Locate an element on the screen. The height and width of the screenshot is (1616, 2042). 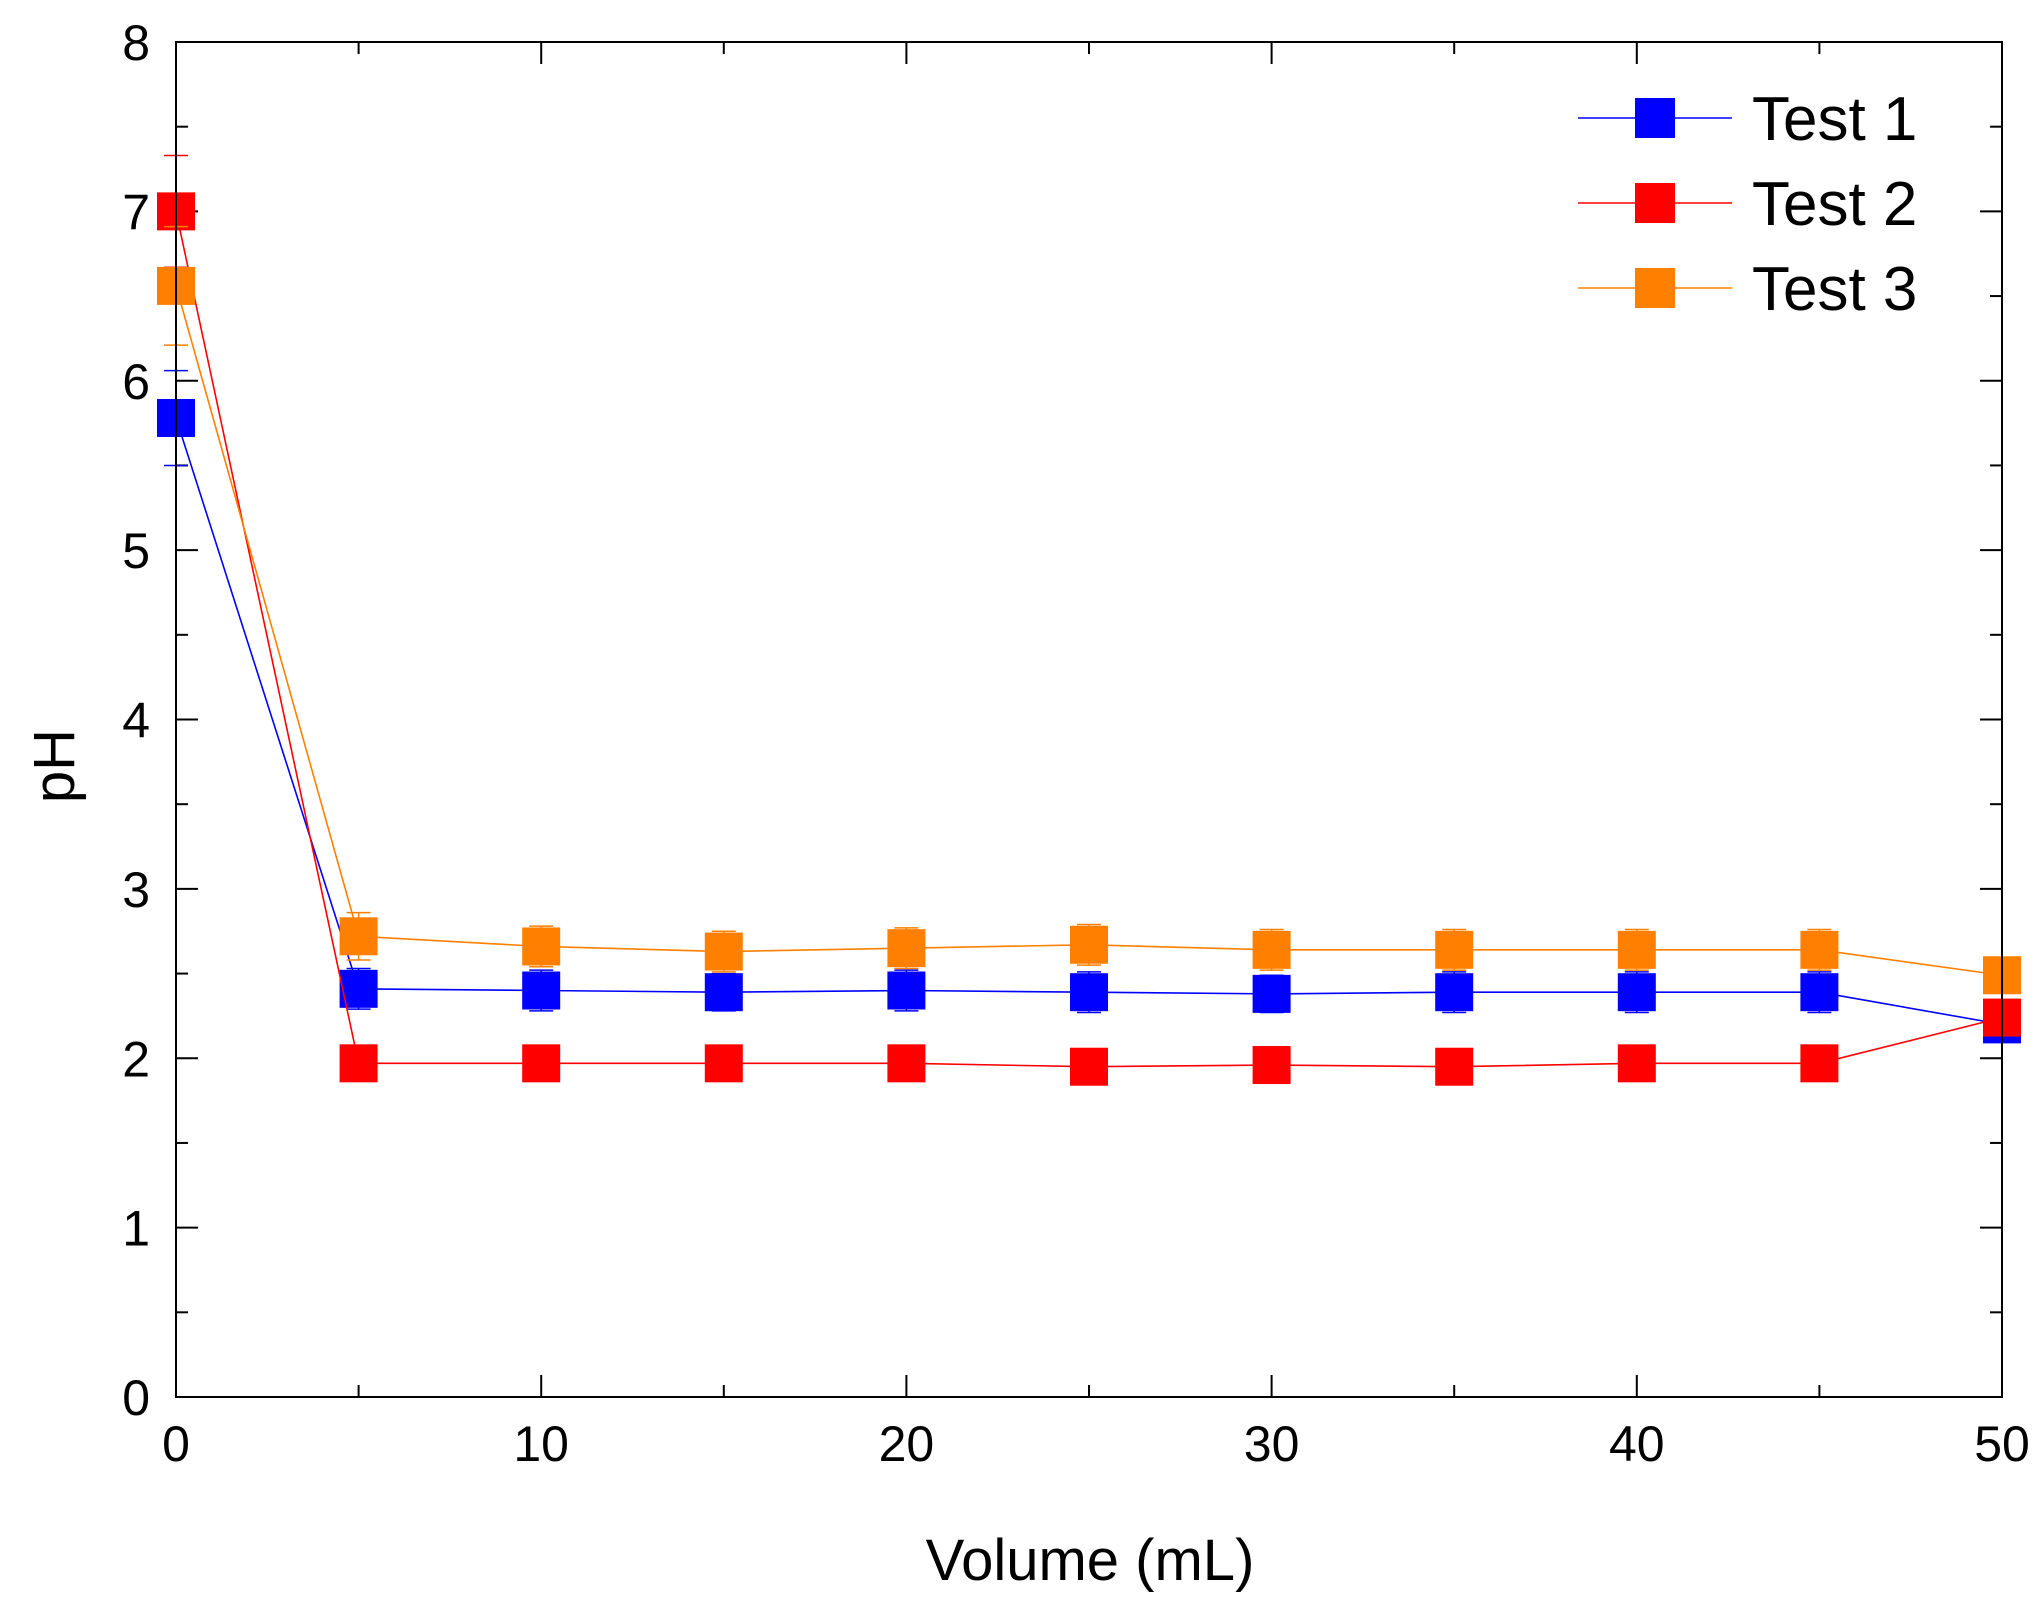
legend-label: Test 3 is located at coordinates (1834, 289).